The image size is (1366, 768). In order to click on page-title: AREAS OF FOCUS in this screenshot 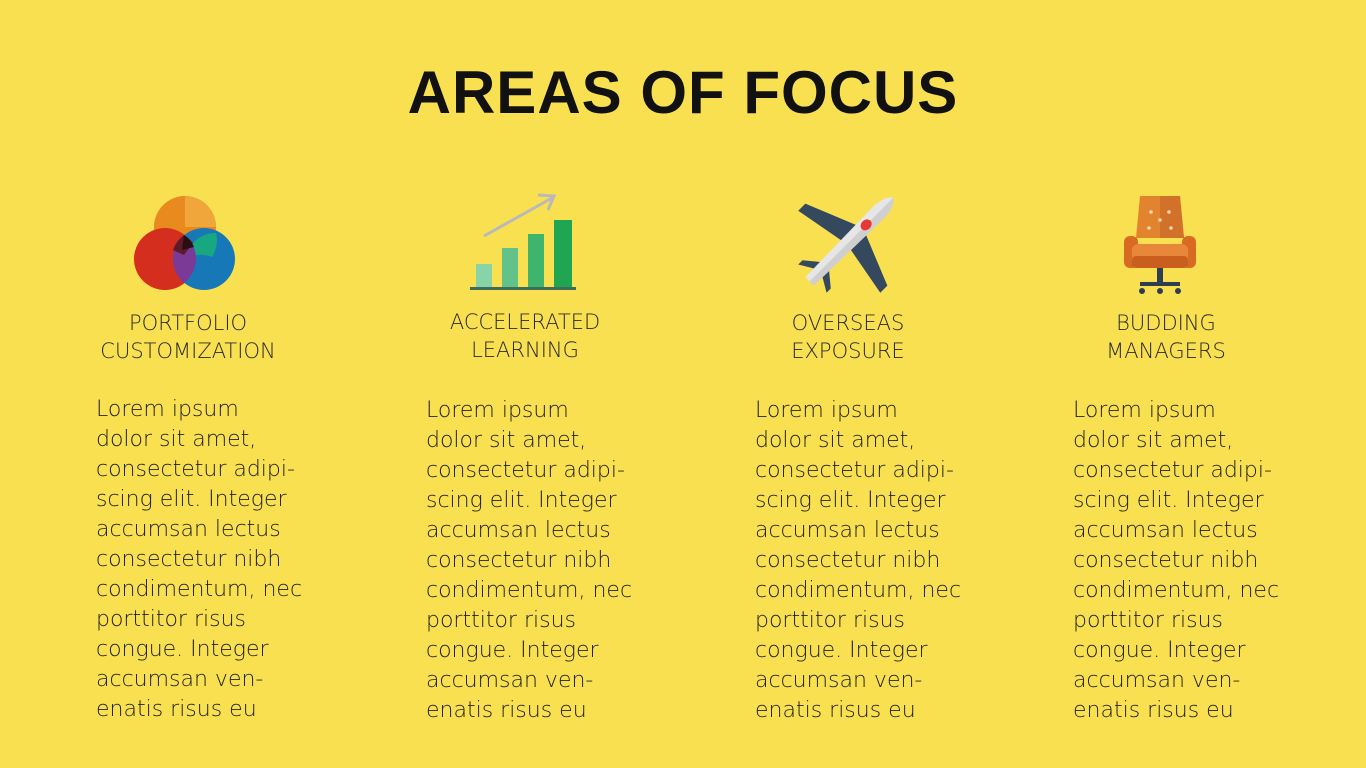, I will do `click(683, 92)`.